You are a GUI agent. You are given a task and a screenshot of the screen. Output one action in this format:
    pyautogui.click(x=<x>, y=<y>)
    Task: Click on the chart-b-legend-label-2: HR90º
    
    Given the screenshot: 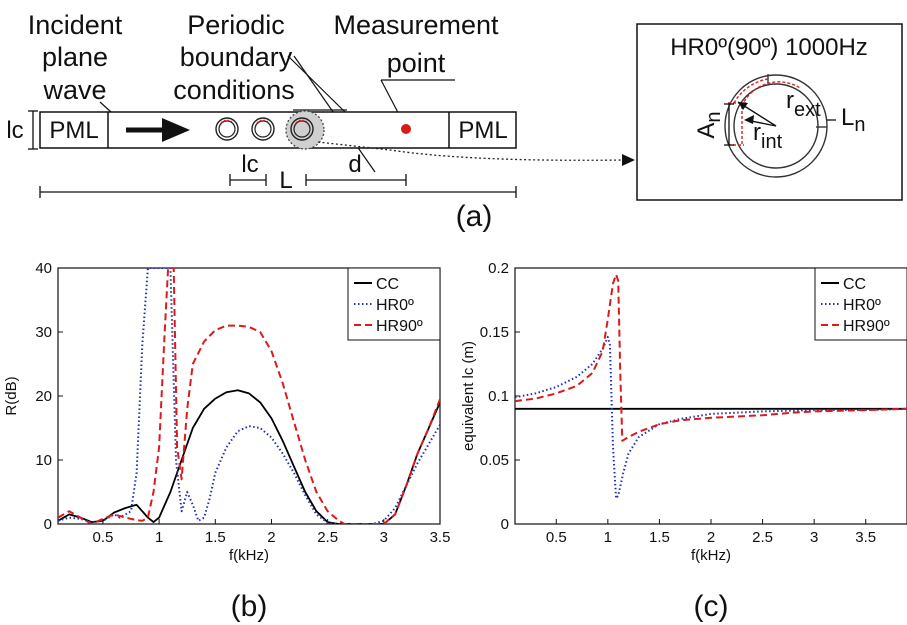 What is the action you would take?
    pyautogui.click(x=399, y=326)
    